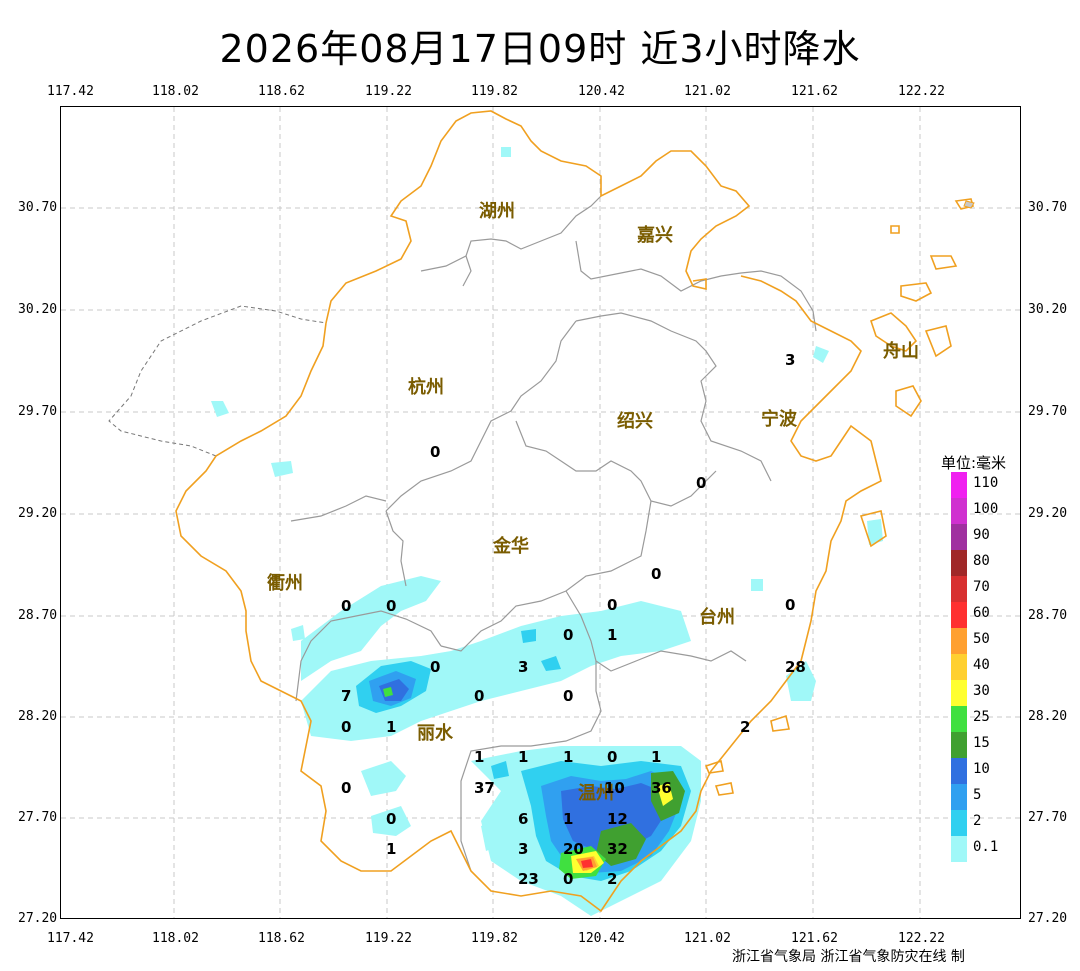  Describe the element at coordinates (814, 91) in the screenshot. I see `lon-tick-top: 121.62` at that location.